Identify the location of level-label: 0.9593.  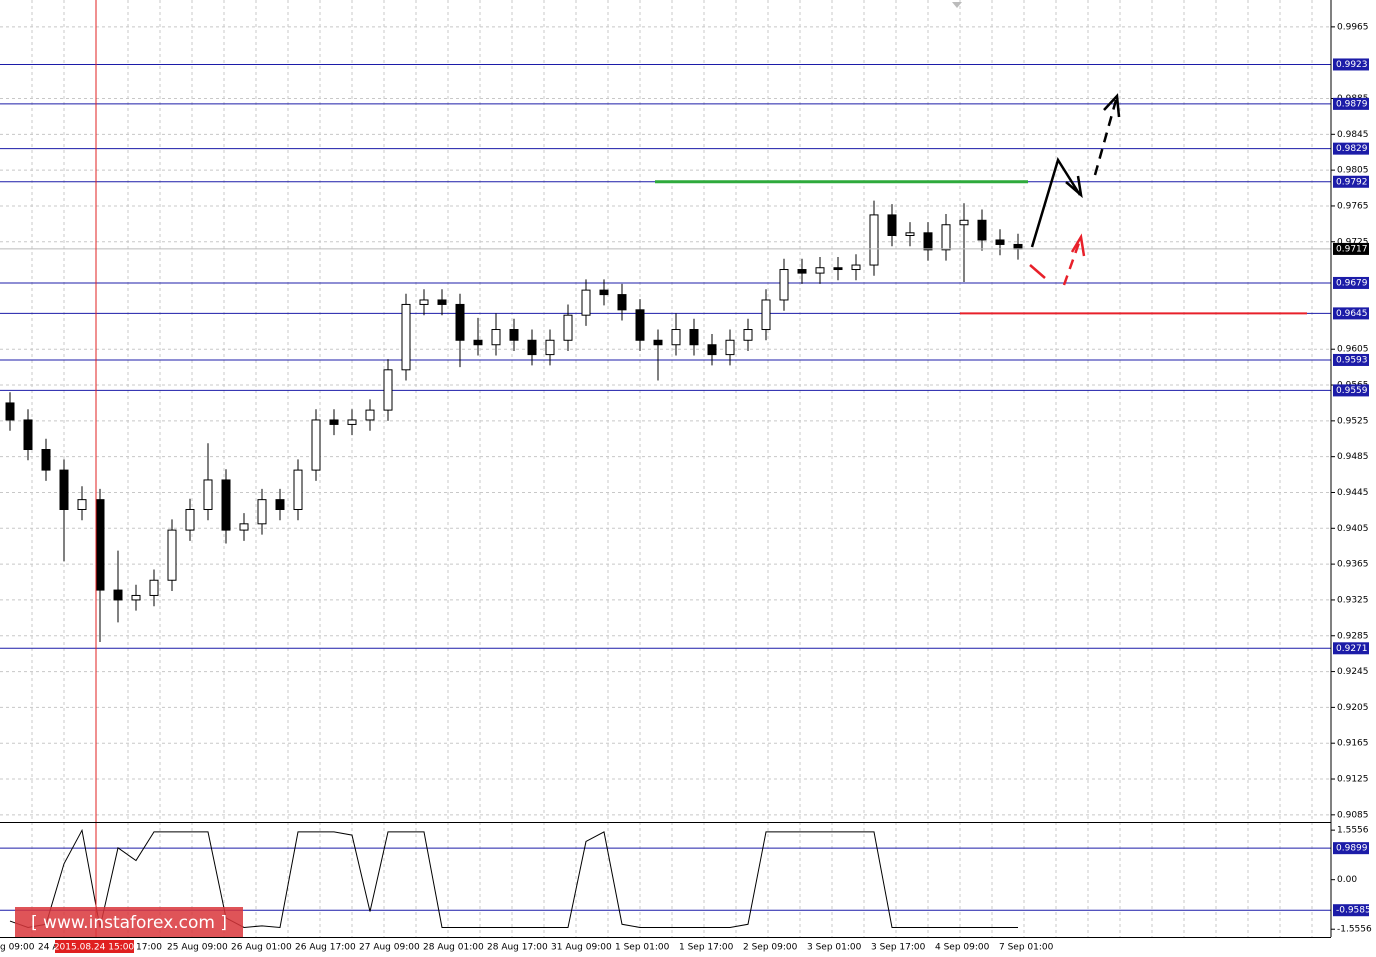
(1352, 360).